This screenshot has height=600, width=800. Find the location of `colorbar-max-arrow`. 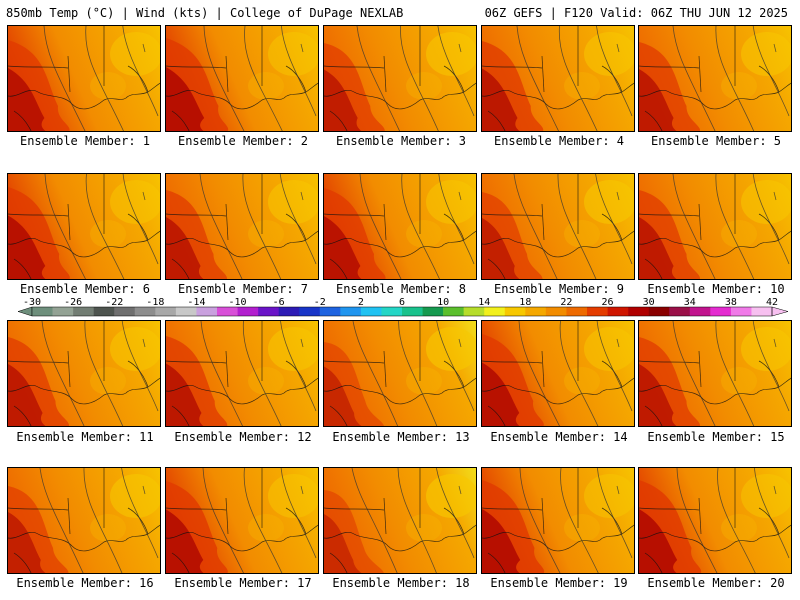

colorbar-max-arrow is located at coordinates (779, 311).